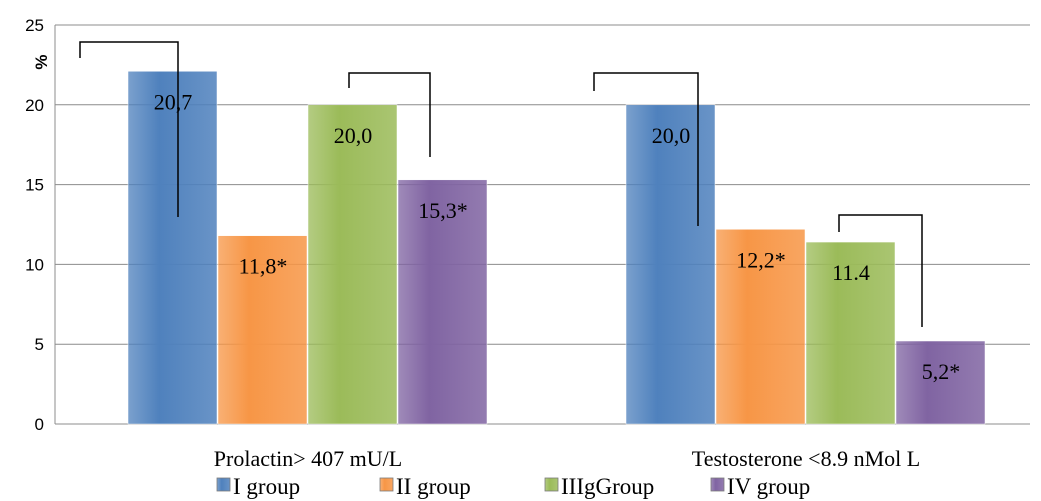  Describe the element at coordinates (768, 486) in the screenshot. I see `legend-label: IV group` at that location.